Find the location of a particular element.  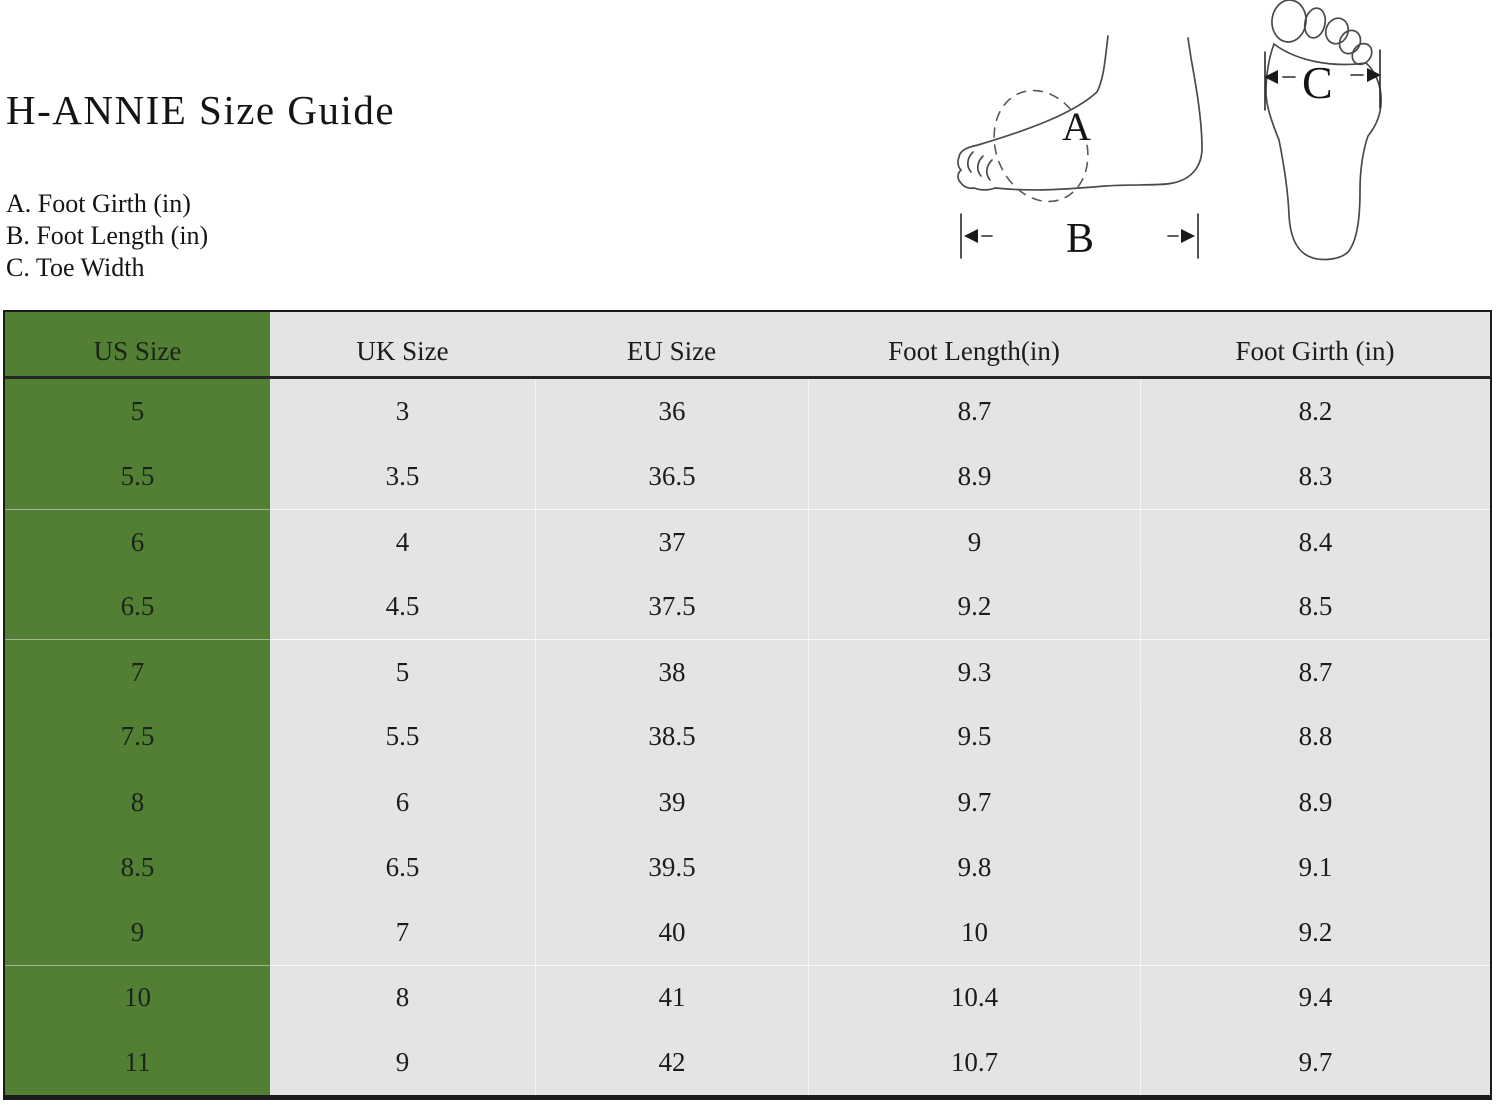

girth-dashed-ellipse is located at coordinates (1041, 146).